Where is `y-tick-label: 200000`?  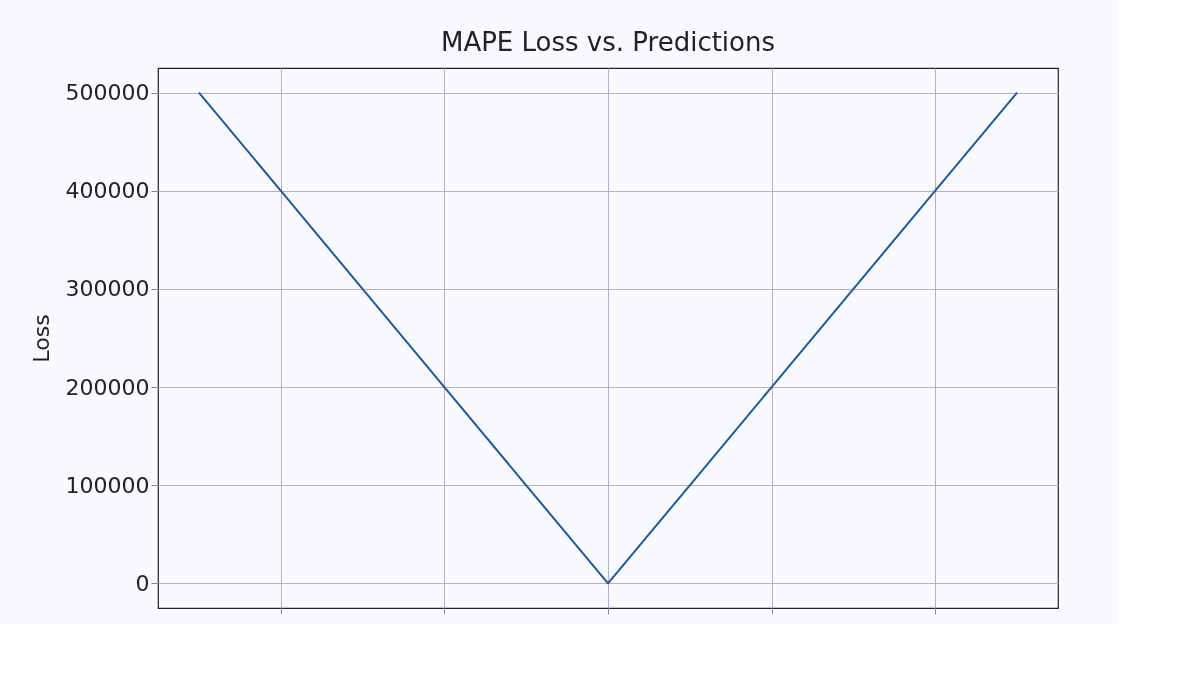 y-tick-label: 200000 is located at coordinates (107, 387).